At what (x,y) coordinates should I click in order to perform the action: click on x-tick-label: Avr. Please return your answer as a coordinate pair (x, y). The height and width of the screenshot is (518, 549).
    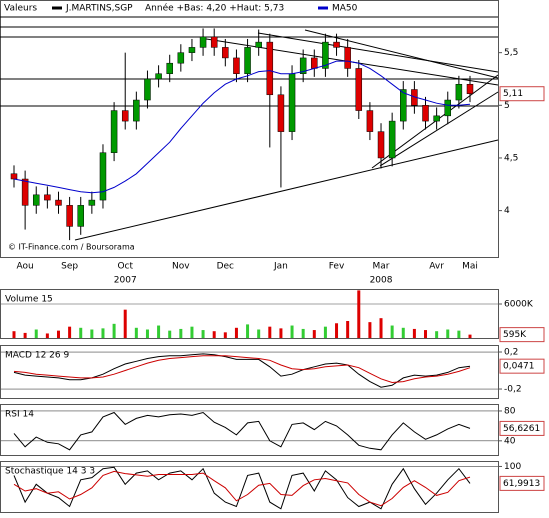
    Looking at the image, I should click on (436, 267).